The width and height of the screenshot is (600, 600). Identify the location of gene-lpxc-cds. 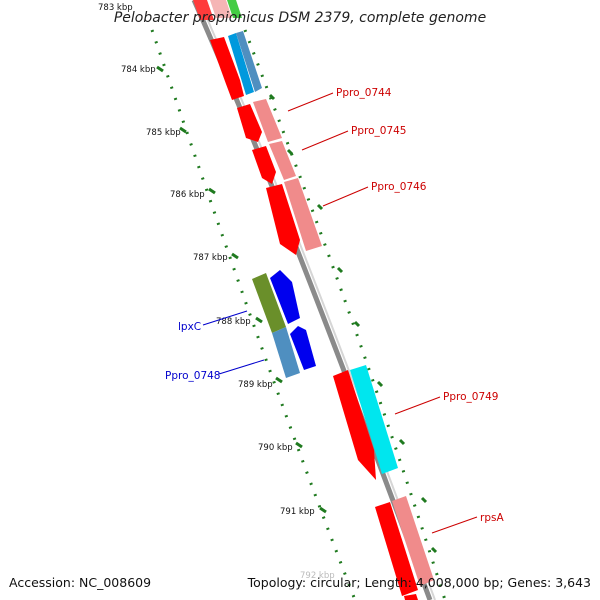
(285, 297).